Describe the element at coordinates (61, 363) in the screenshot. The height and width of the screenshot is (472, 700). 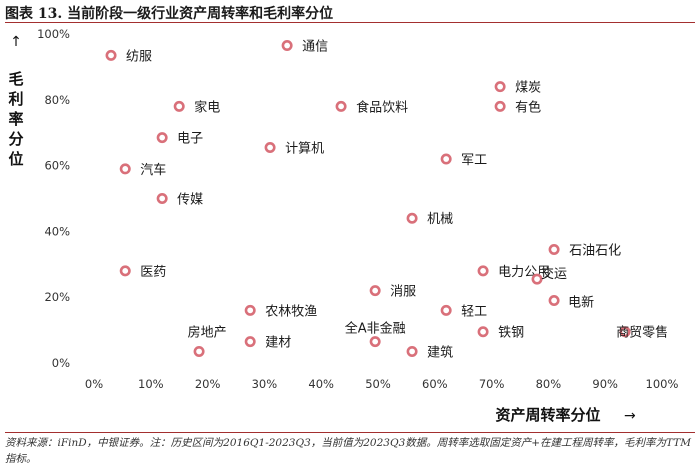
I see `y-tick-label: 0%` at that location.